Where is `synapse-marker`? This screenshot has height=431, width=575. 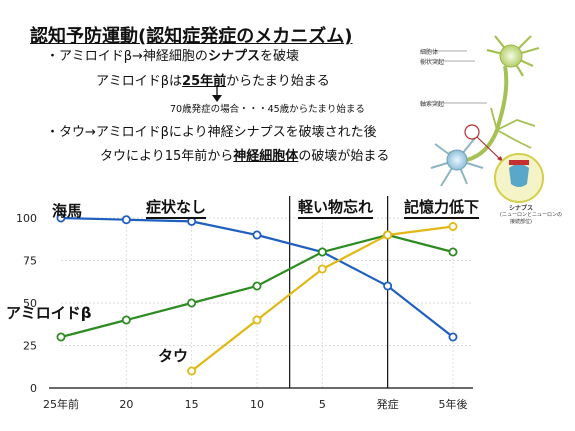
synapse-marker is located at coordinates (472, 132).